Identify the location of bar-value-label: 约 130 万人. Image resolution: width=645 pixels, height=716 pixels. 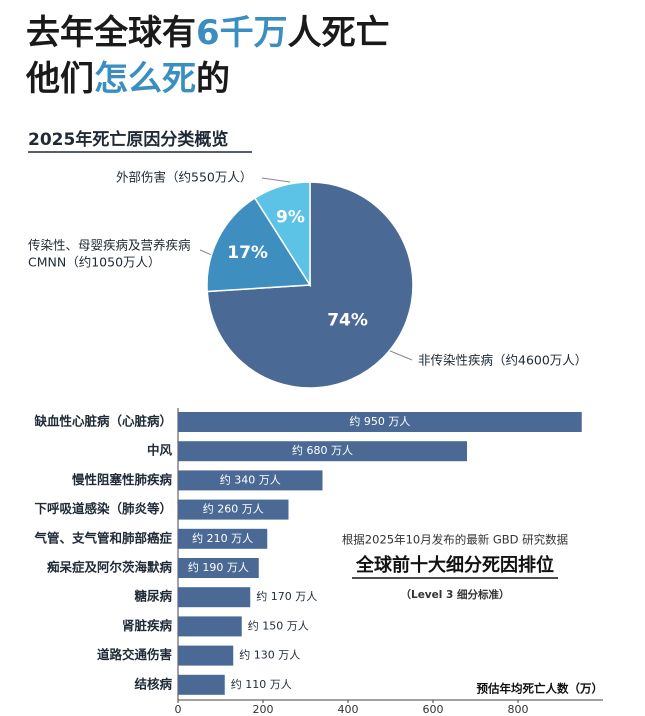
(269, 655).